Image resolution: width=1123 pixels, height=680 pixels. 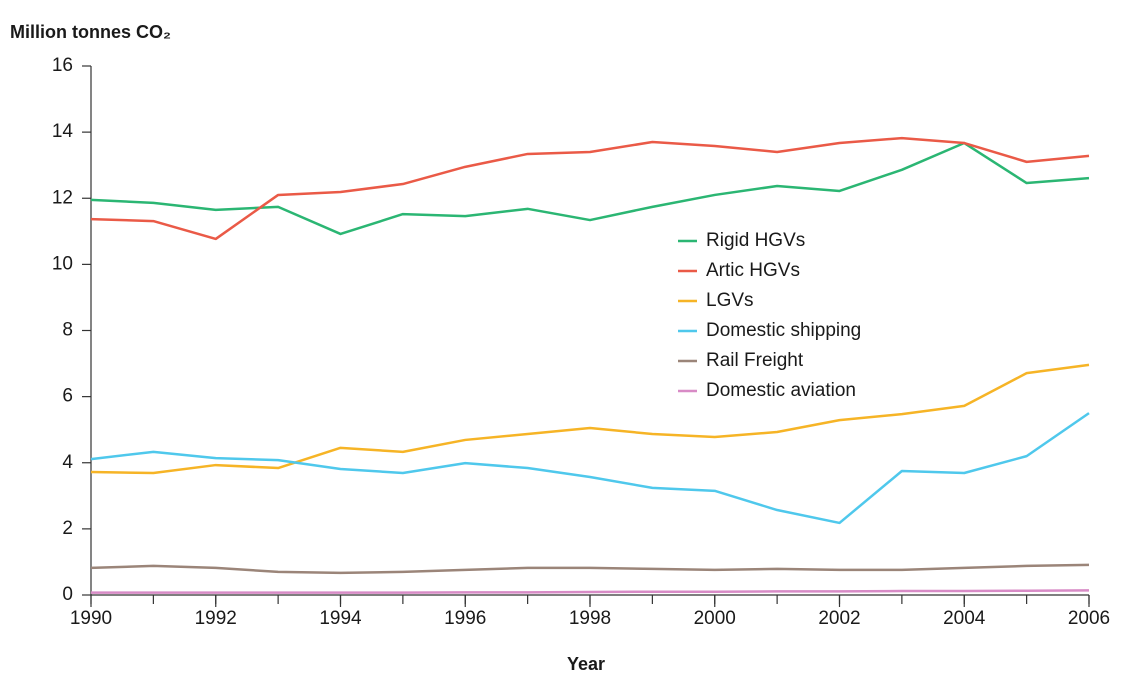 I want to click on x-axis-label: Year, so click(x=586, y=664).